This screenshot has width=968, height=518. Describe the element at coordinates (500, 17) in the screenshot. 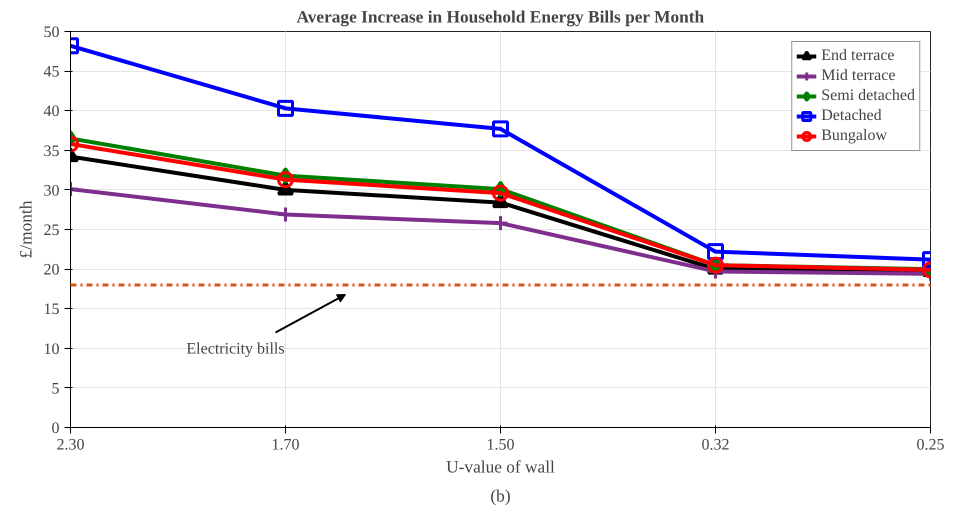

I see `chart-title: Average Increase in Household Energy Bills per Month` at that location.